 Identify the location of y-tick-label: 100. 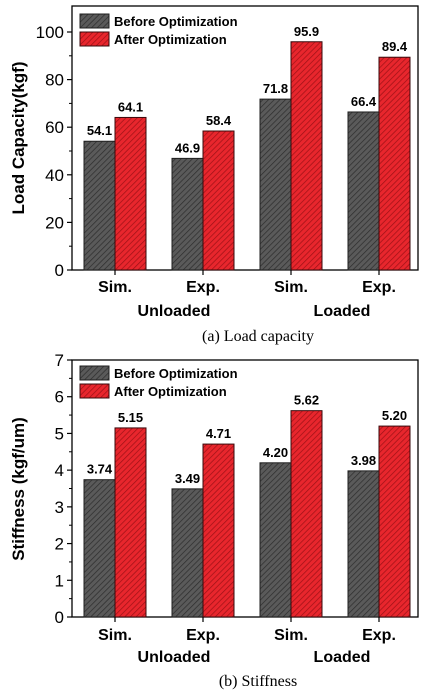
(50, 32).